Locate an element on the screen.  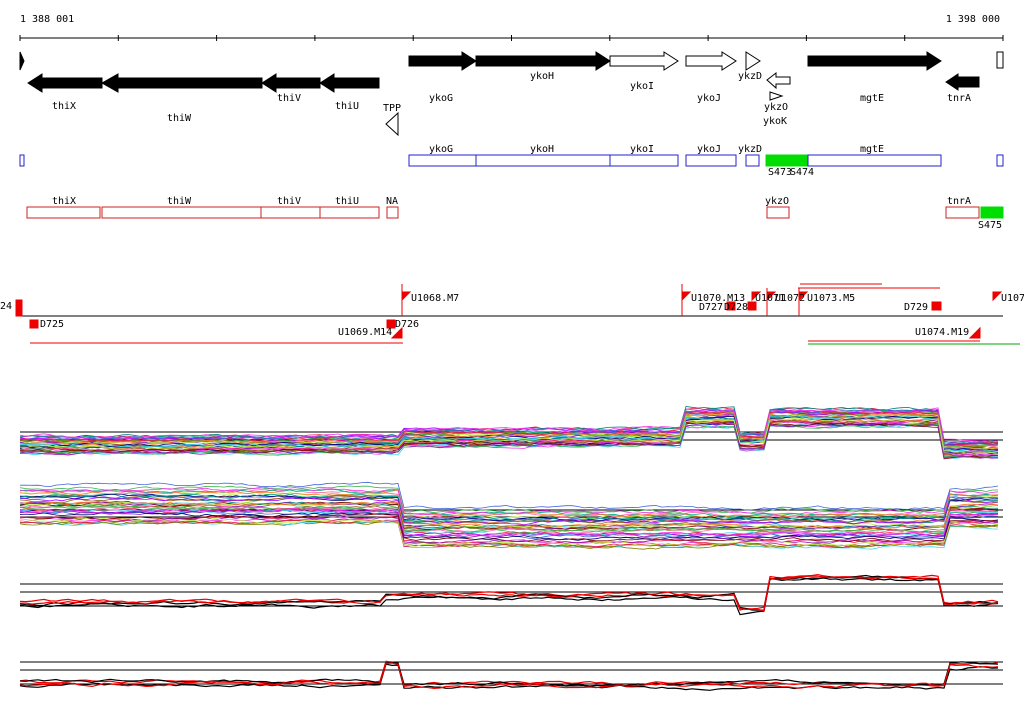
marker-label: U1073.M5 is located at coordinates (831, 298).